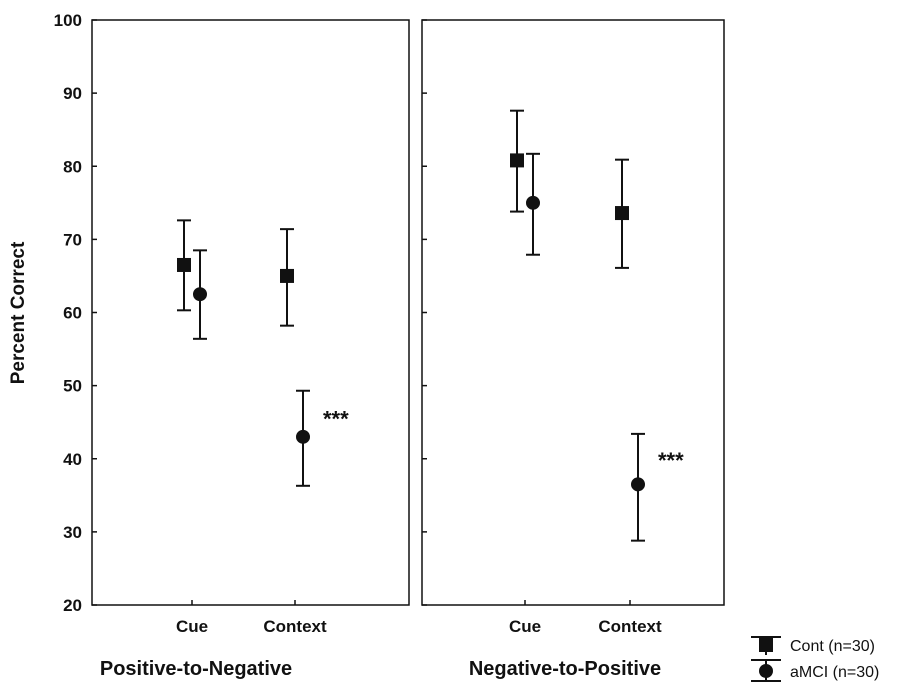 The height and width of the screenshot is (686, 907). What do you see at coordinates (18, 312) in the screenshot?
I see `y-axis-label: Percent Correct` at bounding box center [18, 312].